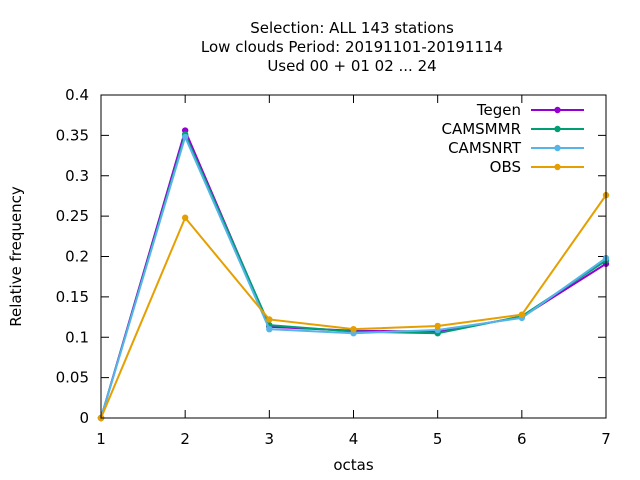  What do you see at coordinates (185, 439) in the screenshot?
I see `x-tick-label: 2` at bounding box center [185, 439].